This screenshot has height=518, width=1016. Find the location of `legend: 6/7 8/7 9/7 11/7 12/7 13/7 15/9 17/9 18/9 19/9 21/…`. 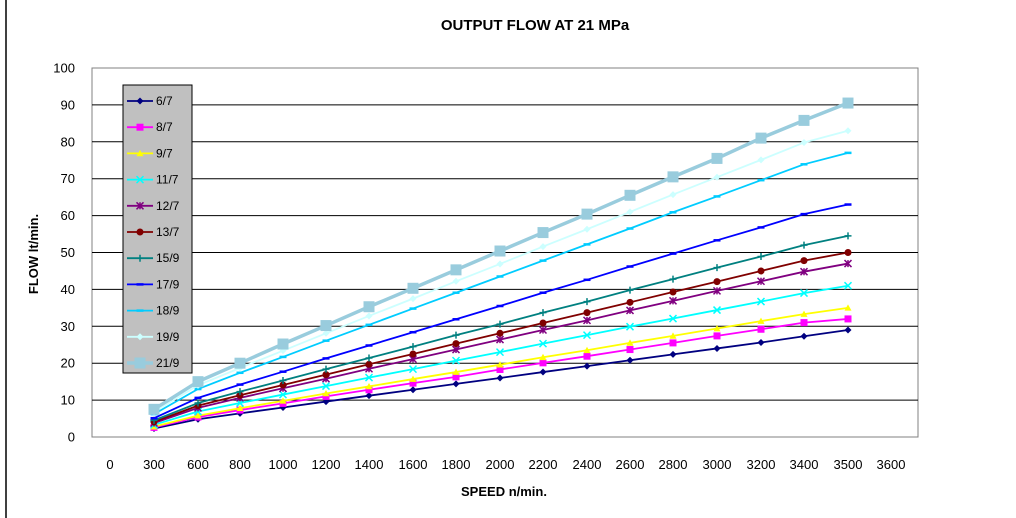

legend: 6/7 8/7 9/7 11/7 12/7 13/7 15/9 17/9 18/9 19/9 21/… is located at coordinates (157, 229).